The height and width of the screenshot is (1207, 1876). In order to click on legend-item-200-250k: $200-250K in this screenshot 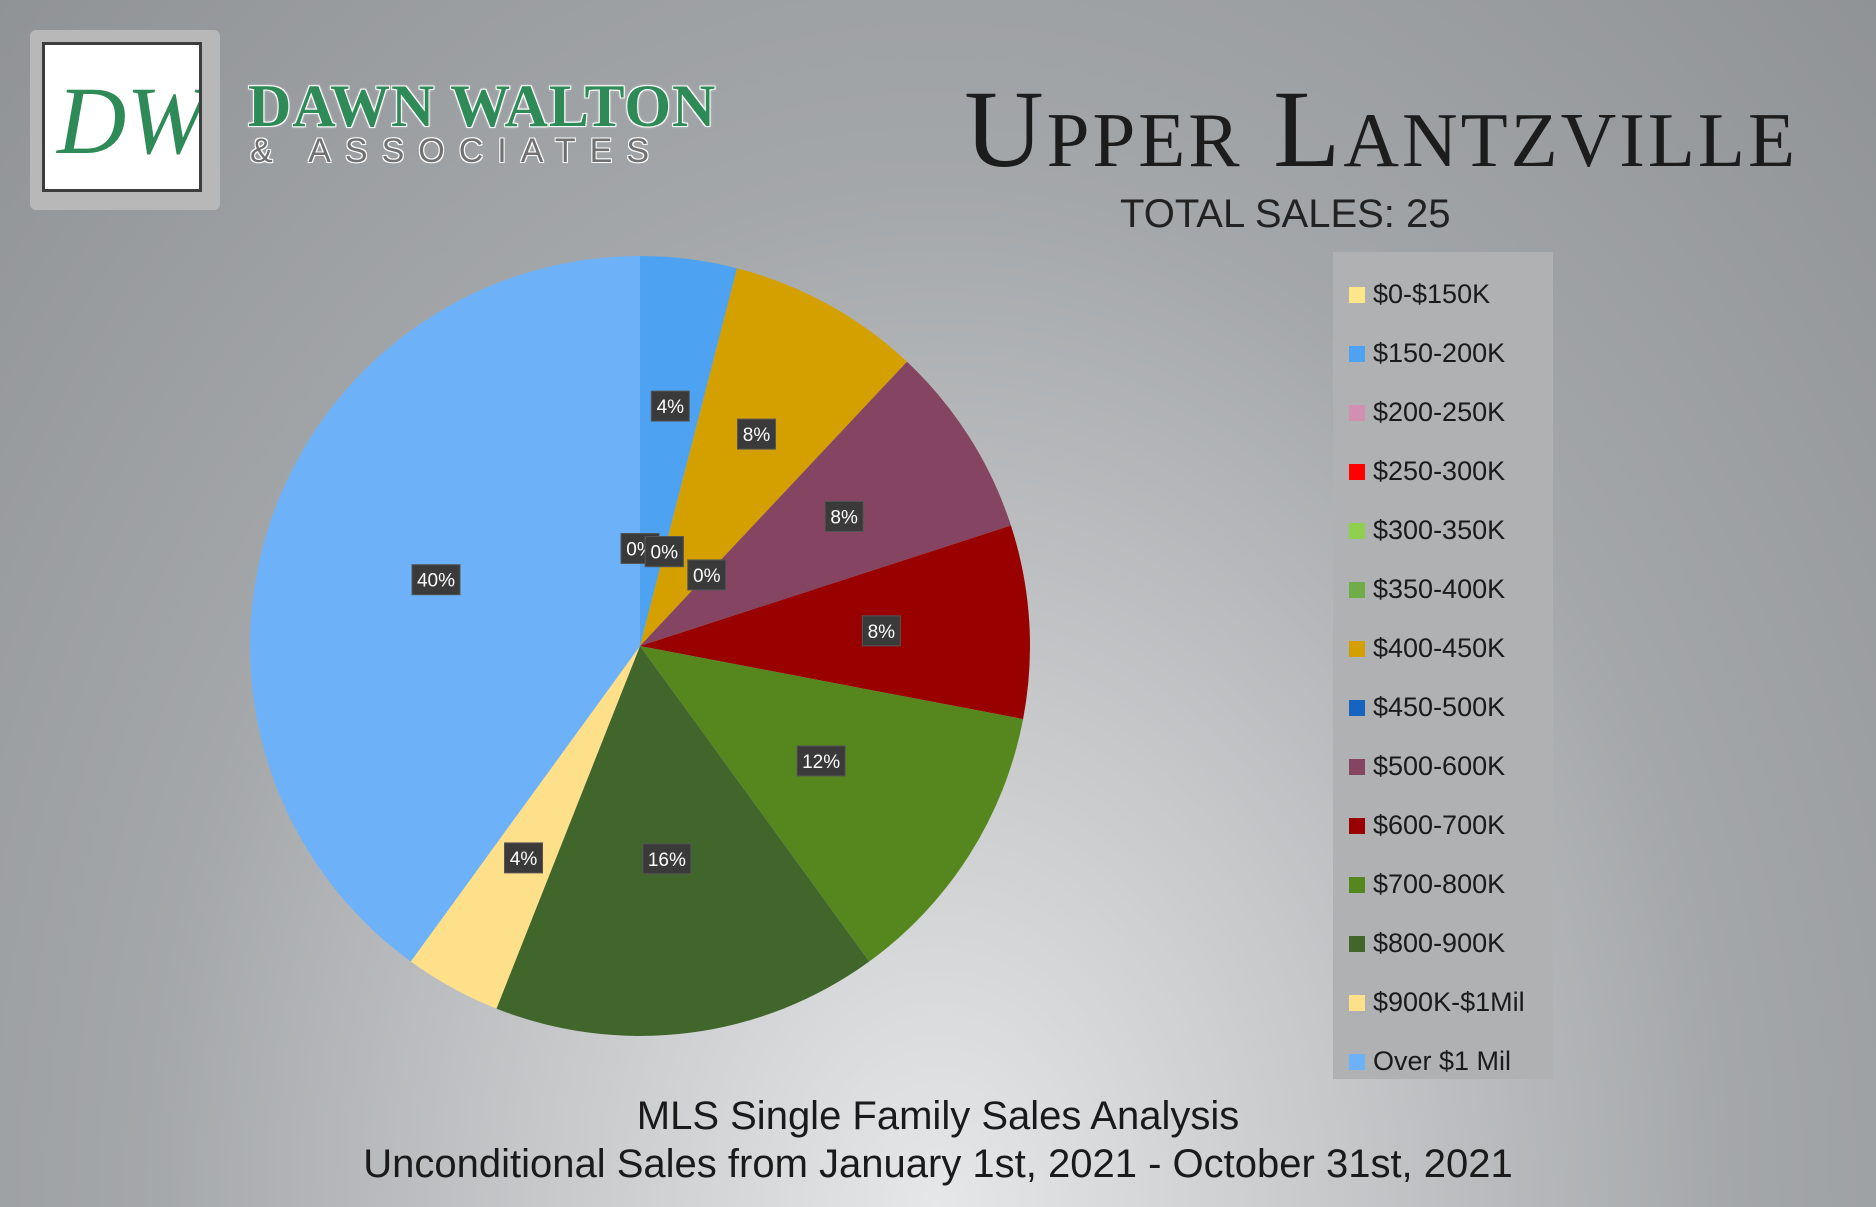, I will do `click(1443, 412)`.